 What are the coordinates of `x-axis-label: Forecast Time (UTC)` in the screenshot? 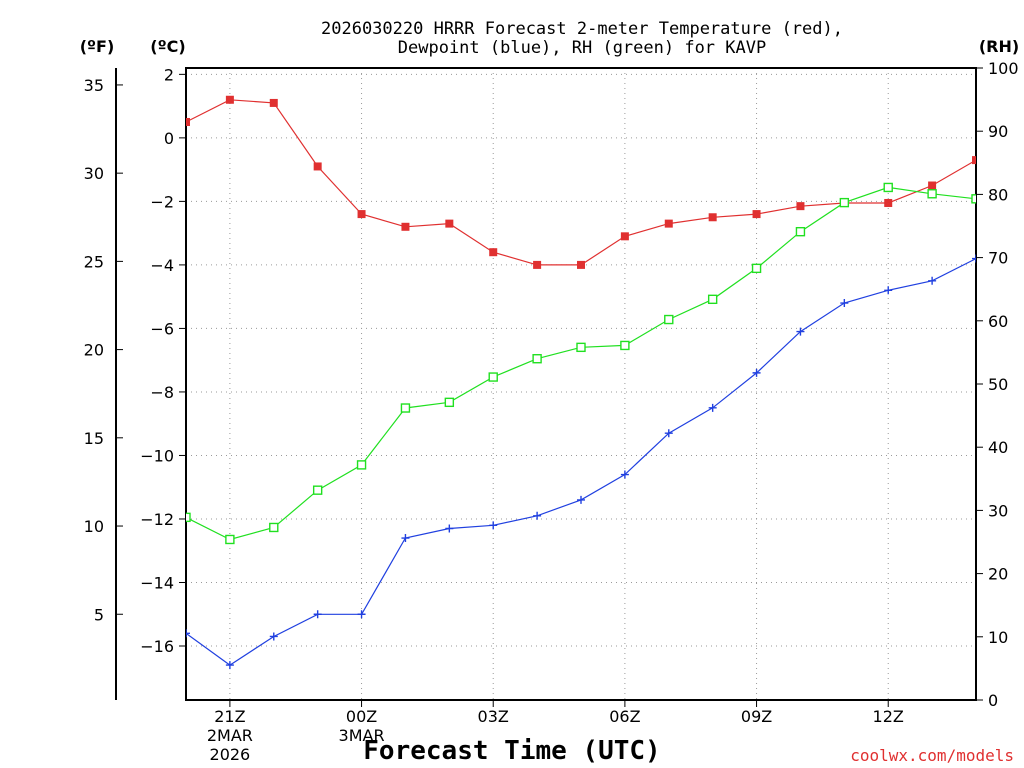 It's located at (511, 751).